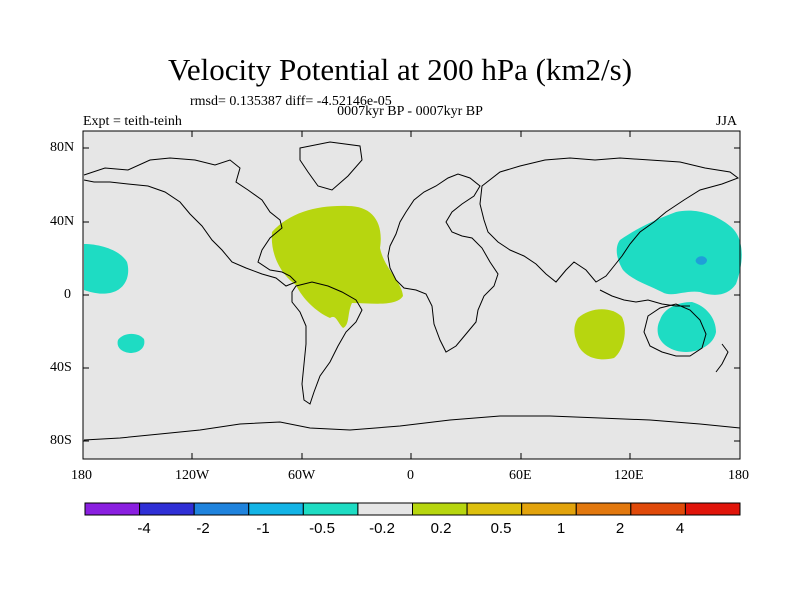 The width and height of the screenshot is (800, 600). What do you see at coordinates (131, 343) in the screenshot?
I see `south-pacific-negative-anomaly` at bounding box center [131, 343].